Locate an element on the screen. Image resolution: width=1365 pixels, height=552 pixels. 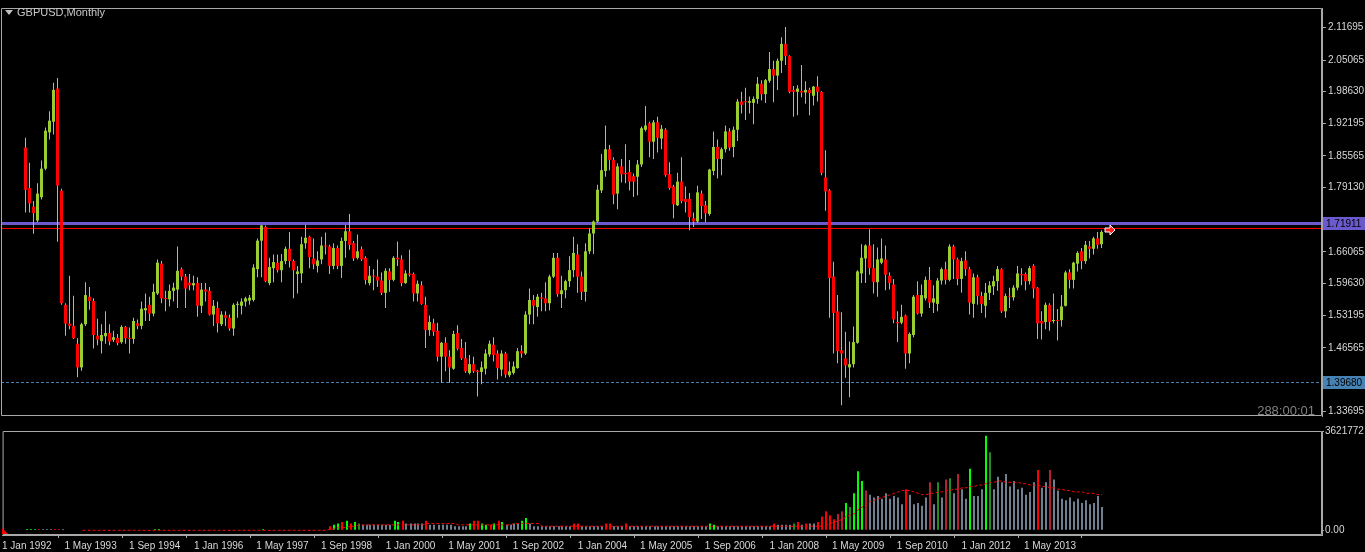
y-tick-label: 0.00 is located at coordinates (1335, 530).